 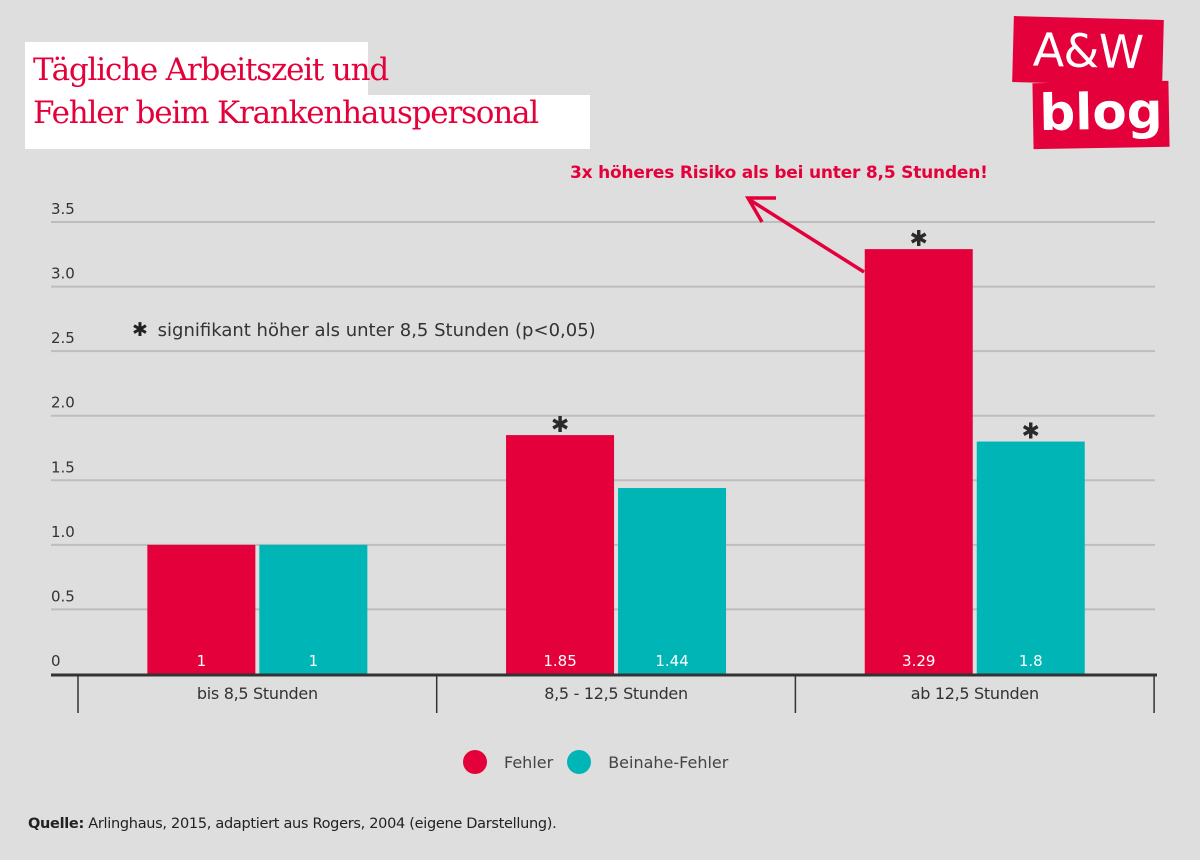 What do you see at coordinates (211, 70) in the screenshot?
I see `chart-title-line-1: Tägliche Arbeitszeit und` at bounding box center [211, 70].